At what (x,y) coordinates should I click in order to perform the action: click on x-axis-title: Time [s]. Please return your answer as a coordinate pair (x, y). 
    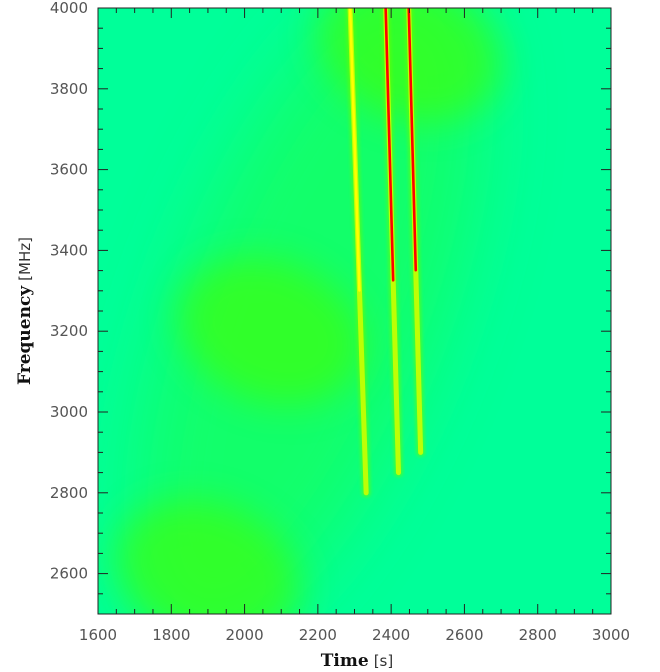
    Looking at the image, I should click on (357, 661).